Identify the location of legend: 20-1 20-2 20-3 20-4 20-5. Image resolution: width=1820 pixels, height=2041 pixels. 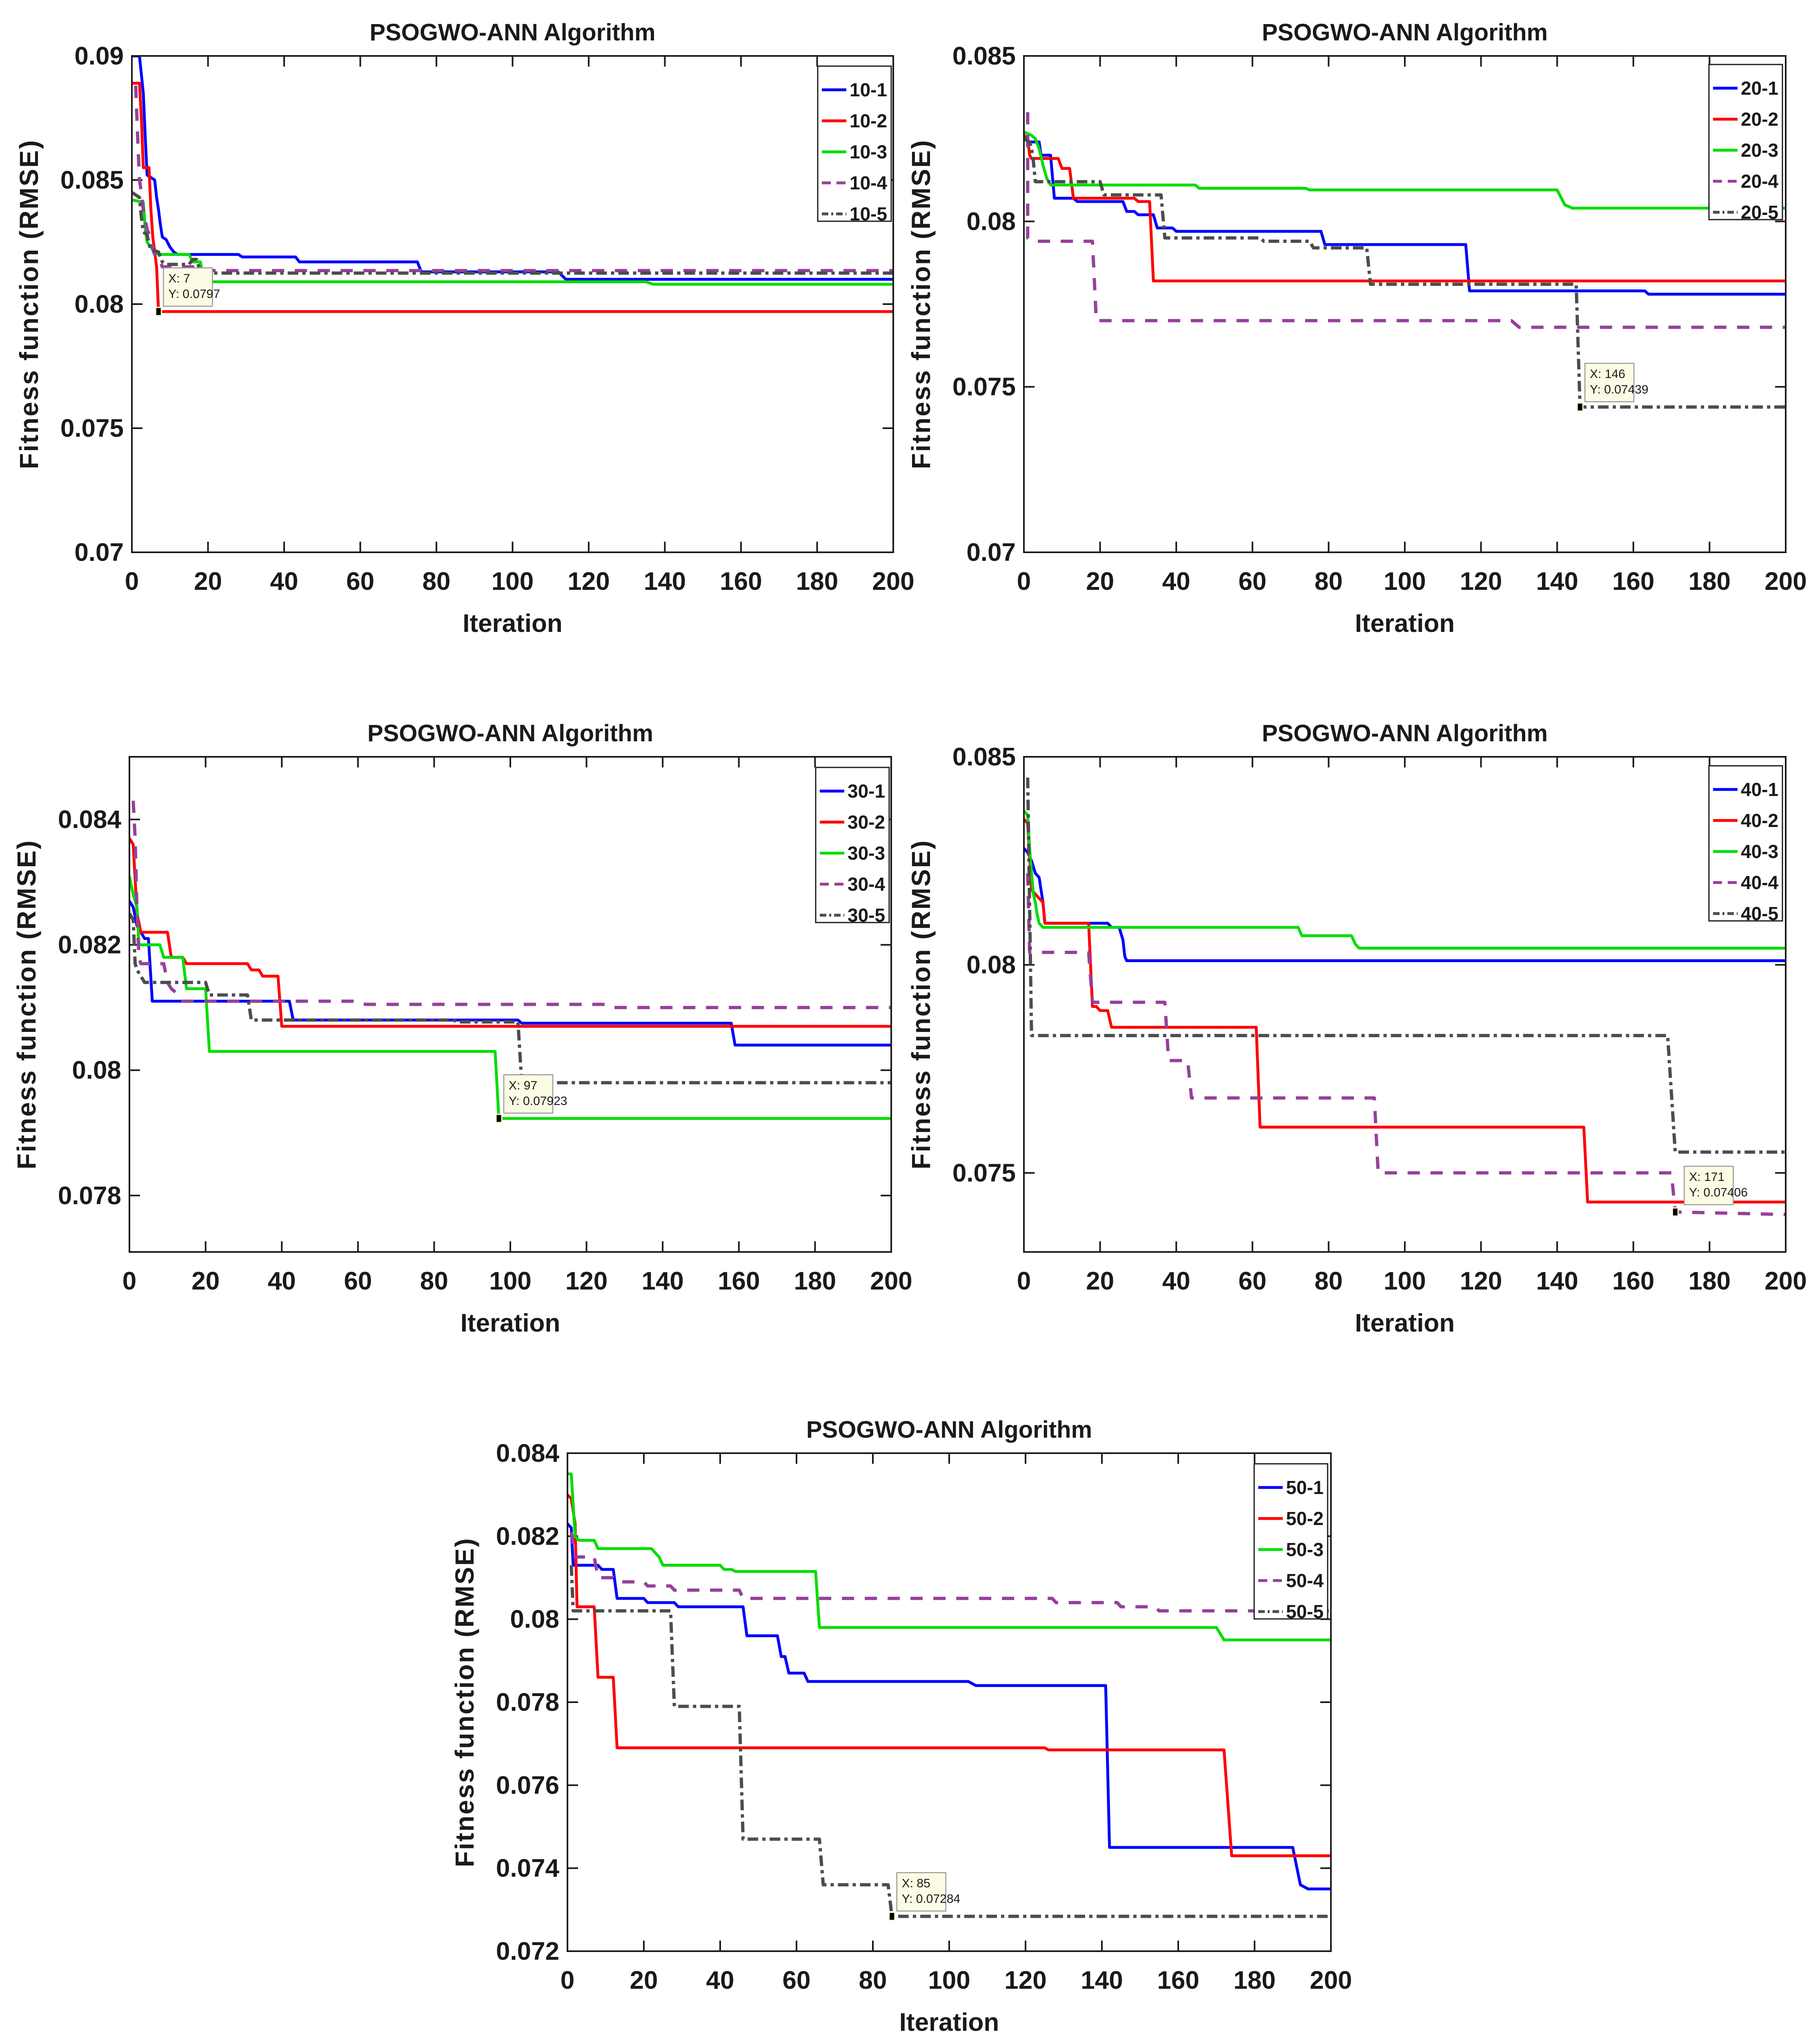
(1746, 143).